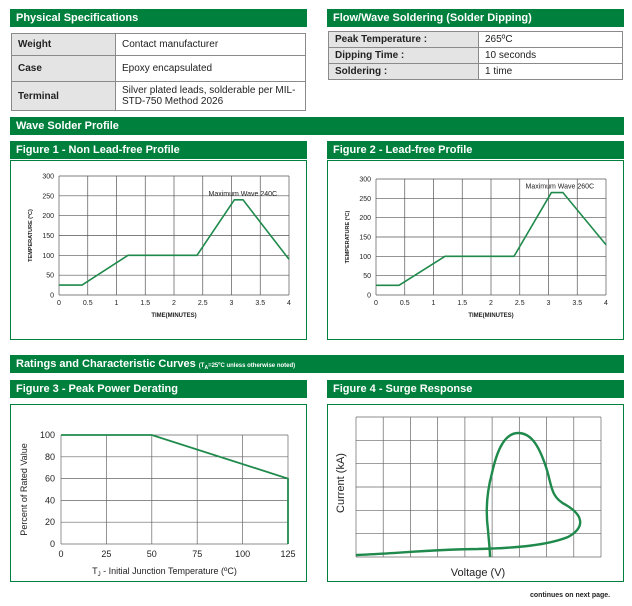 This screenshot has width=632, height=606. What do you see at coordinates (550, 71) in the screenshot?
I see `spec-value: 1 time` at bounding box center [550, 71].